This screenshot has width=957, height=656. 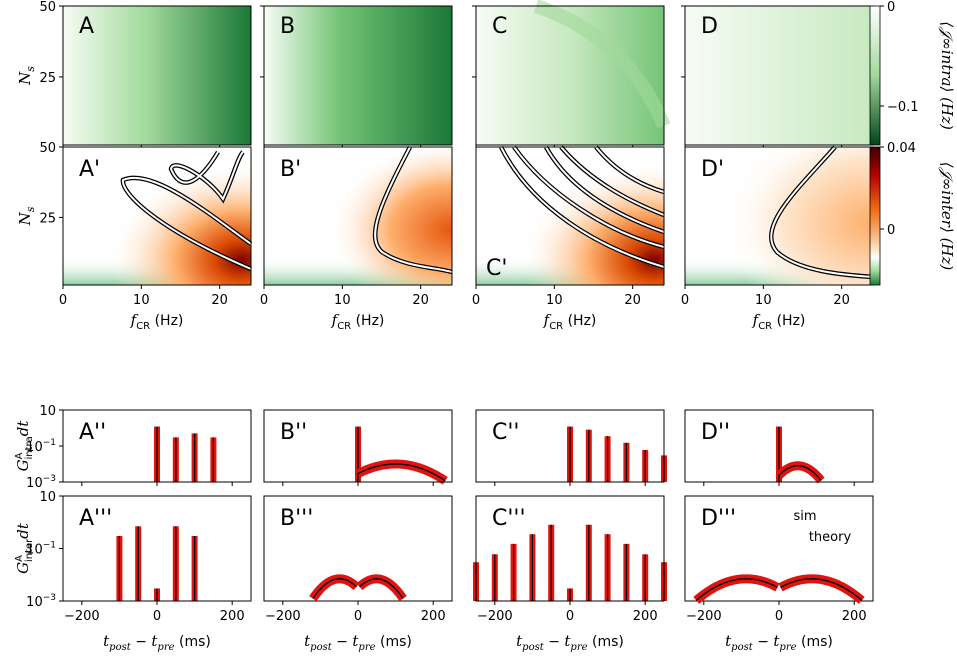 What do you see at coordinates (903, 107) in the screenshot?
I see `colorbar-tick-label: −0.1` at bounding box center [903, 107].